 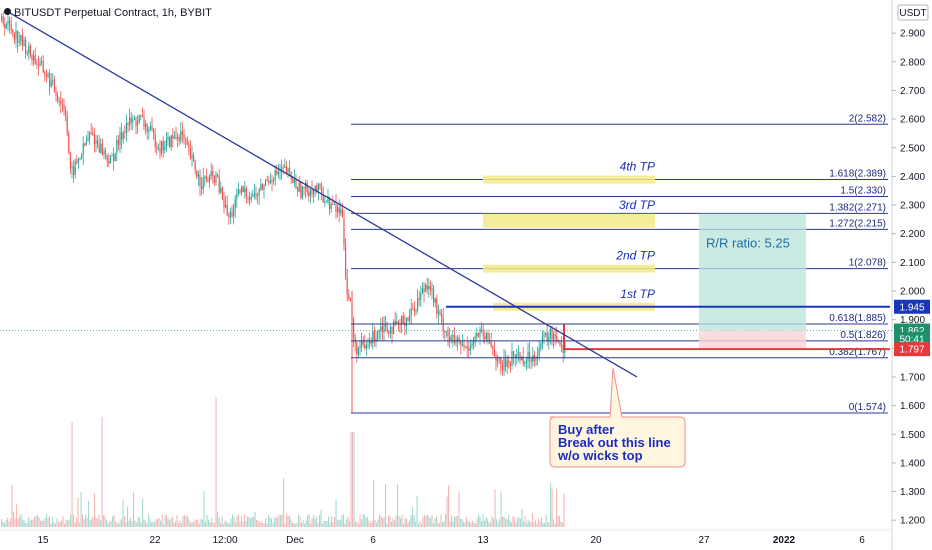 What do you see at coordinates (596, 540) in the screenshot?
I see `x-tick-label: 20` at bounding box center [596, 540].